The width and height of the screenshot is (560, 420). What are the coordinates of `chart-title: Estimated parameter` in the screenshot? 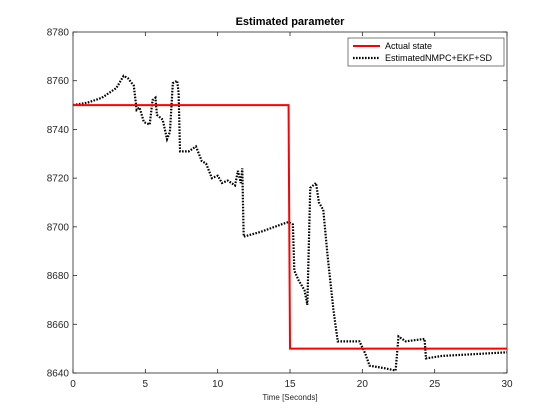 It's located at (291, 22).